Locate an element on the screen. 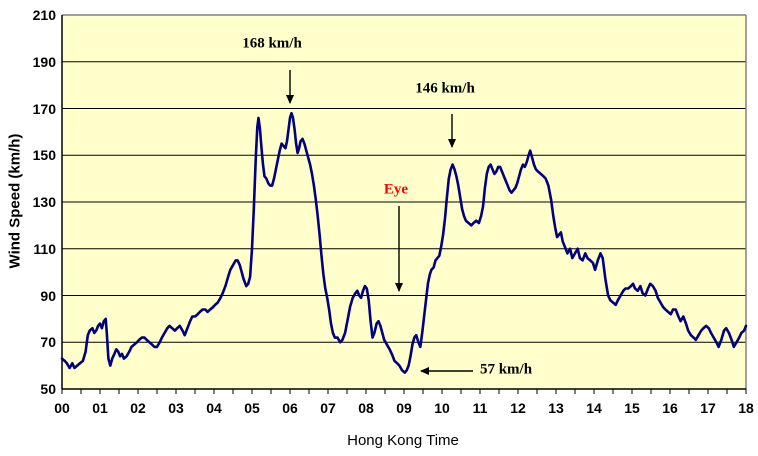  x-tick-label-15: 15 is located at coordinates (632, 408).